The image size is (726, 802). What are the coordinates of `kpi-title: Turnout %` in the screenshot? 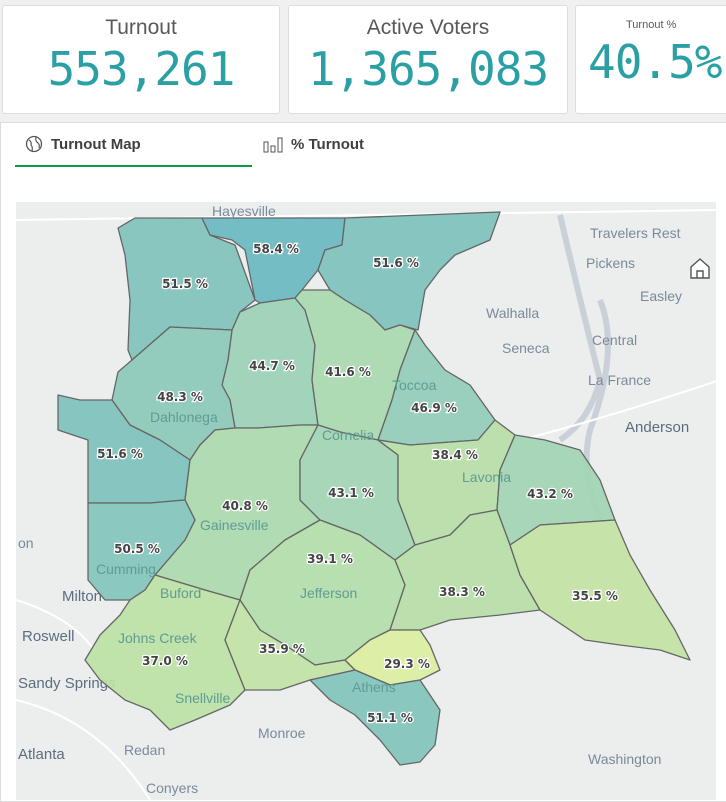 It's located at (651, 25).